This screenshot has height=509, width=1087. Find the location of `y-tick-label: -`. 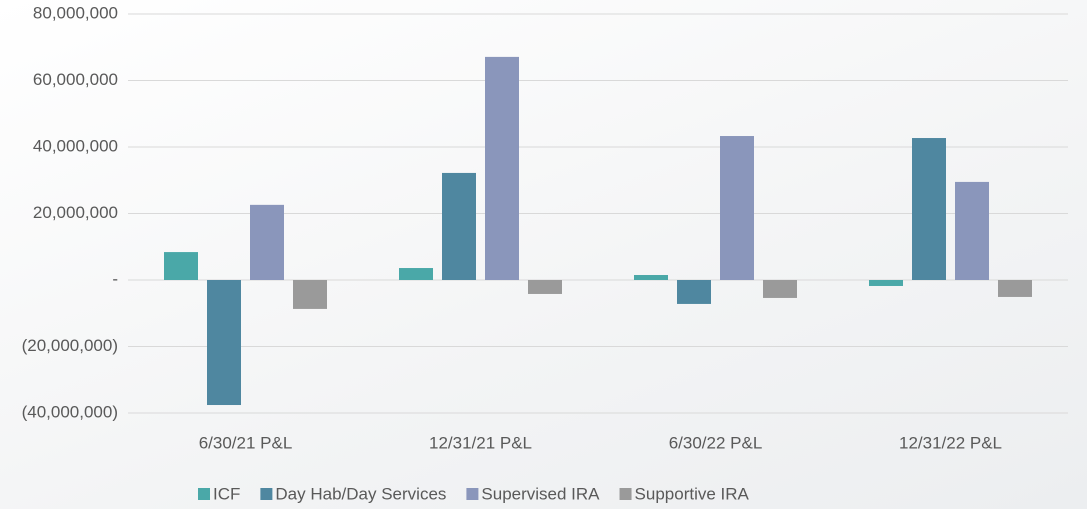

y-tick-label: - is located at coordinates (115, 278).